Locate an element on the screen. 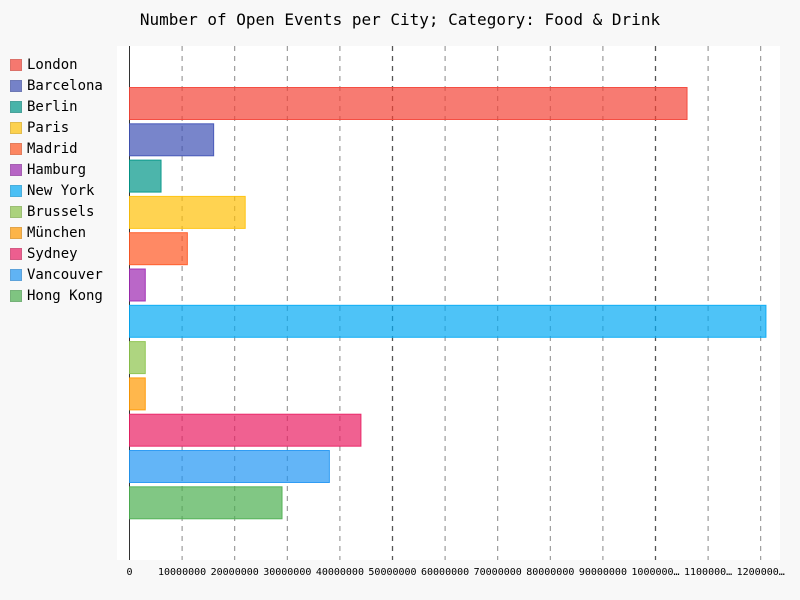 The height and width of the screenshot is (600, 800). legend-item: Paris is located at coordinates (56, 127).